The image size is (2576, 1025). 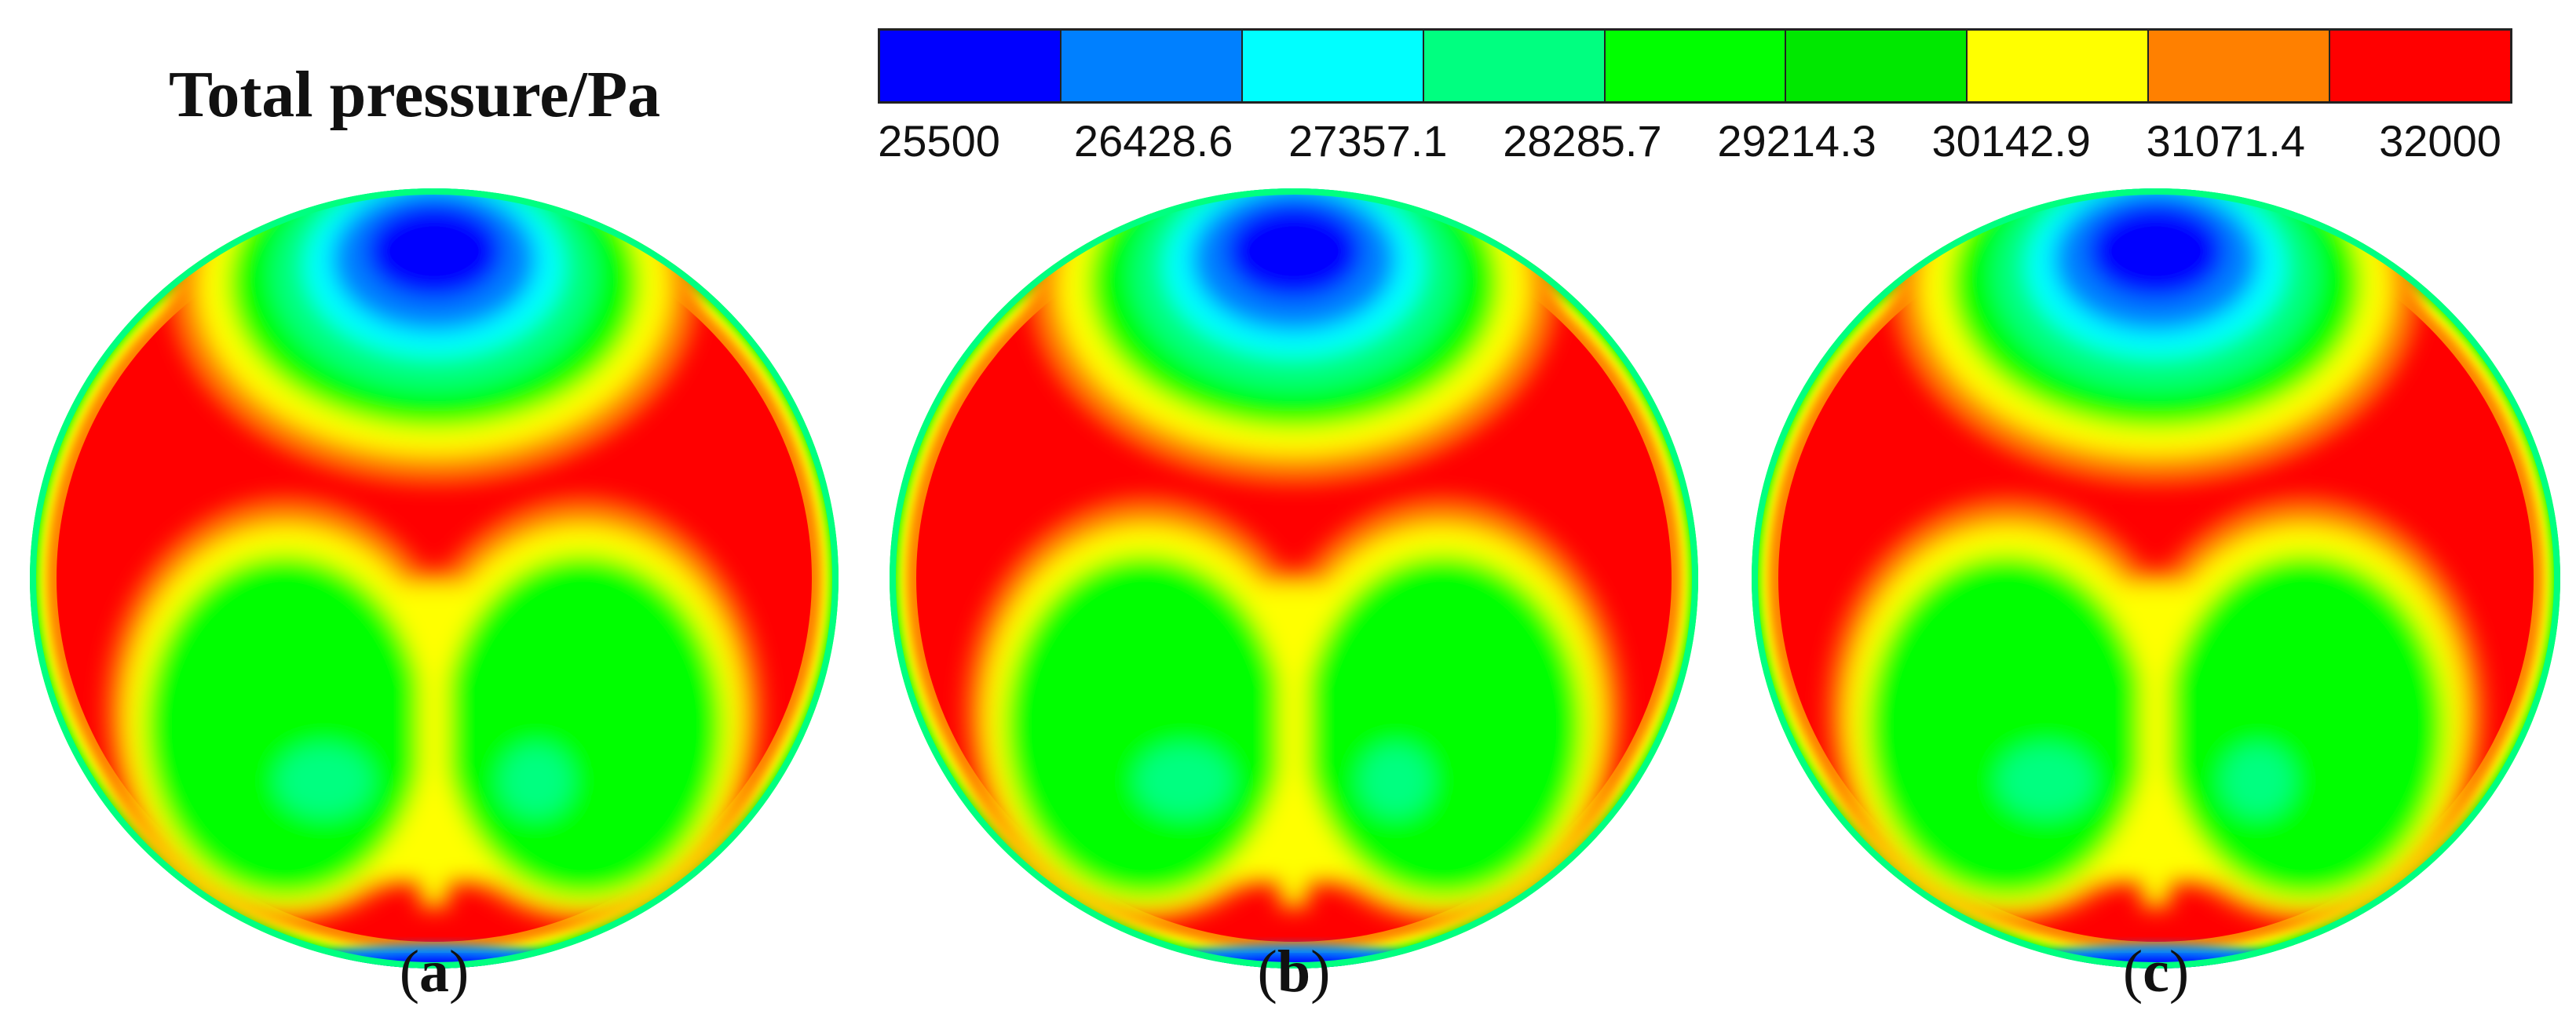 I want to click on colorbar-tick-label: 29214.3, so click(x=1796, y=141).